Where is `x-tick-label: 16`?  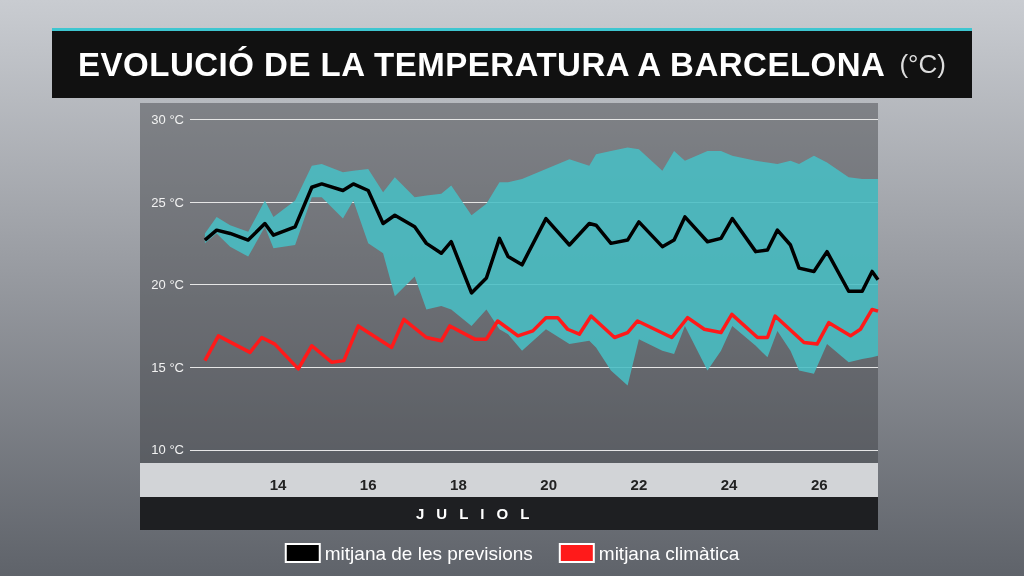
x-tick-label: 16 is located at coordinates (368, 484).